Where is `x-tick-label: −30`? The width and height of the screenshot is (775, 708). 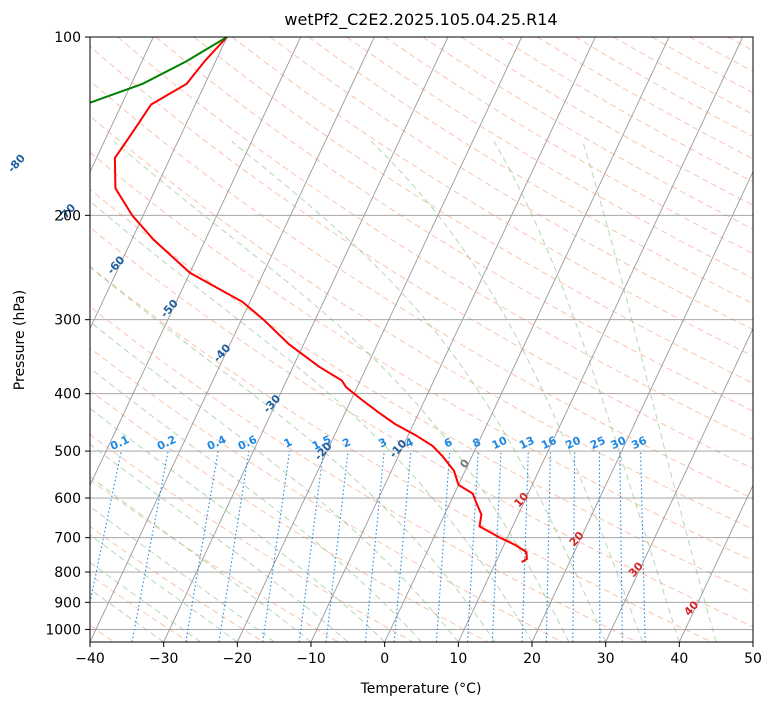 x-tick-label: −30 is located at coordinates (164, 659).